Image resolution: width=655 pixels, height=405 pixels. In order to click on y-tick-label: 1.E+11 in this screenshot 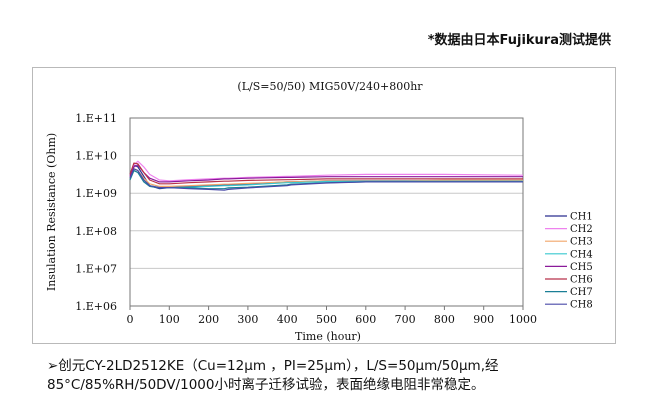, I will do `click(96, 118)`.